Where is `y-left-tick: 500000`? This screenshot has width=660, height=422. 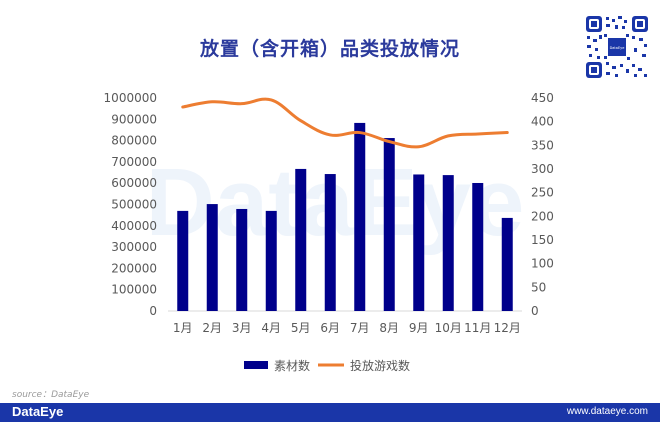 y-left-tick: 500000 is located at coordinates (134, 205).